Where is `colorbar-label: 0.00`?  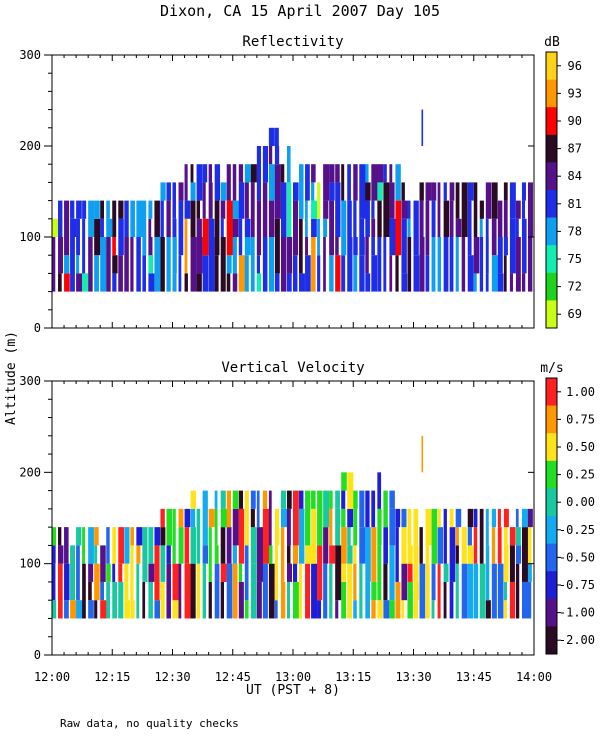 colorbar-label: 0.00 is located at coordinates (580, 502).